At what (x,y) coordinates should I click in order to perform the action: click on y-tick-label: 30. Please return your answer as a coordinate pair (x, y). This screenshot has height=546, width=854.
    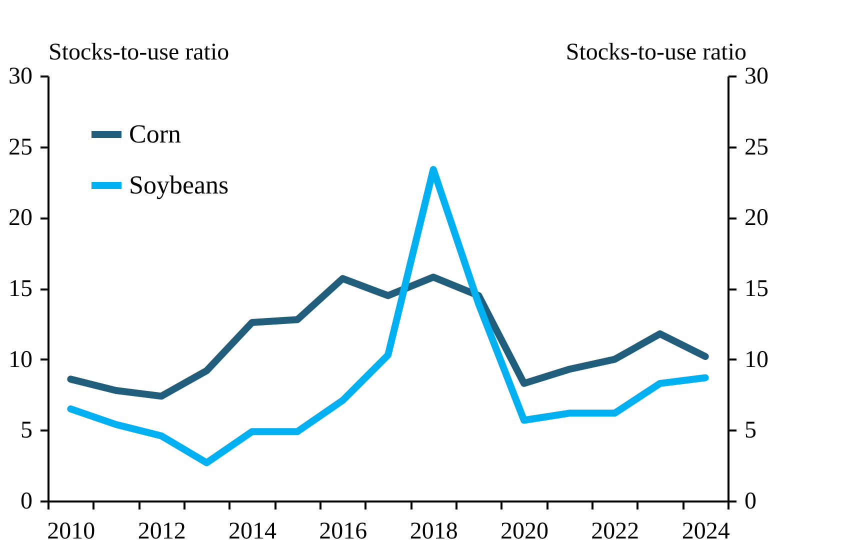
    Looking at the image, I should click on (20, 77).